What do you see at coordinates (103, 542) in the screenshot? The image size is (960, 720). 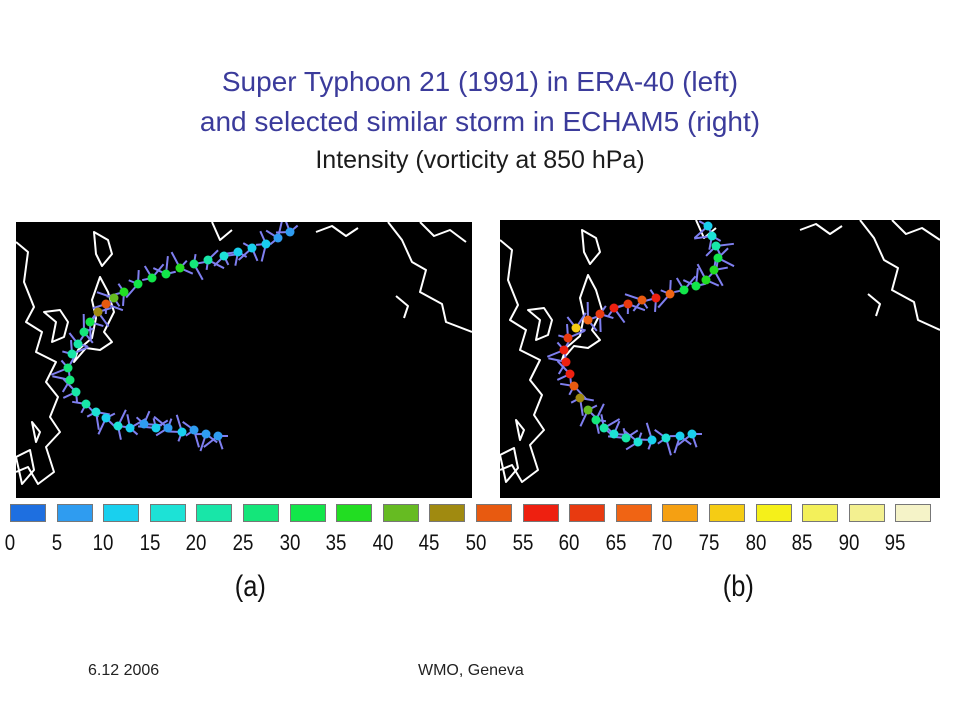 I see `colorbar-tick: 10` at bounding box center [103, 542].